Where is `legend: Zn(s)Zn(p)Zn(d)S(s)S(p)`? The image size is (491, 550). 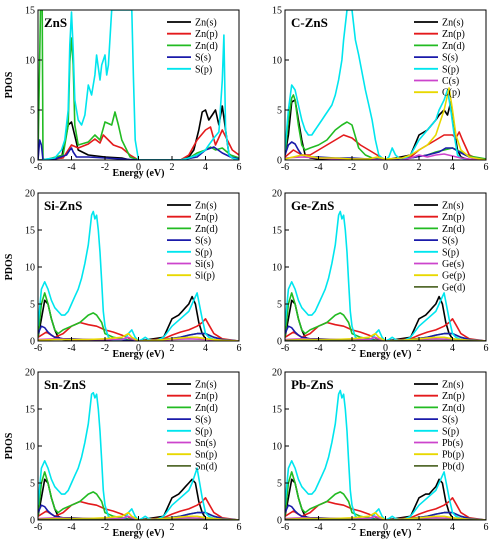
legend: Zn(s)Zn(p)Zn(d)S(s)S(p) is located at coordinates (192, 46).